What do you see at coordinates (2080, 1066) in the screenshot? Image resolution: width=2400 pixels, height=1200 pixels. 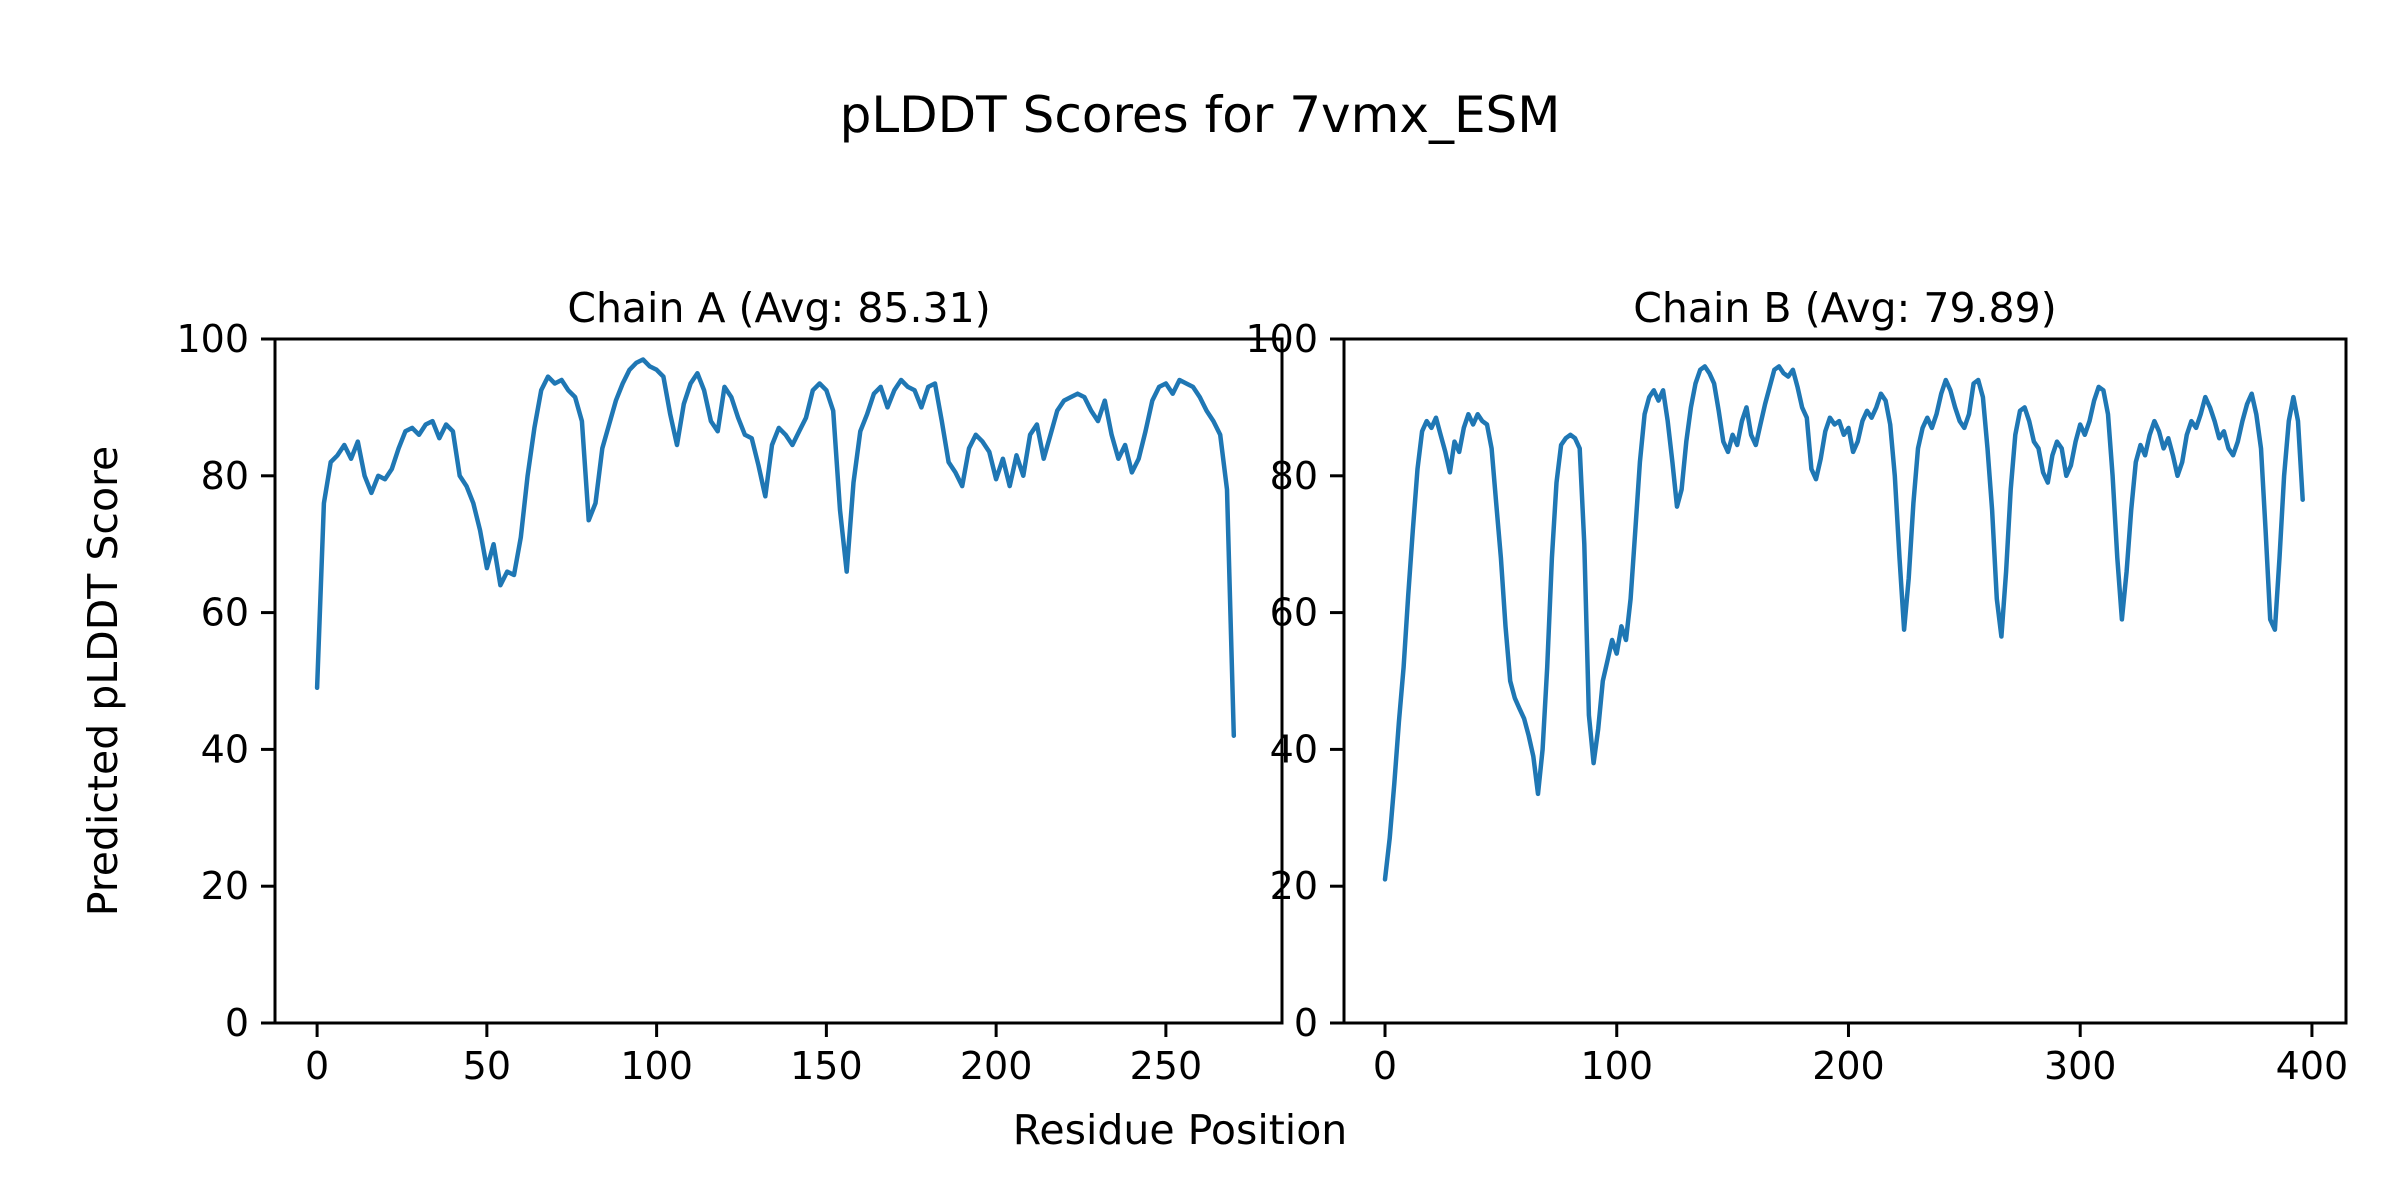 I see `x-tick-label: 300` at bounding box center [2080, 1066].